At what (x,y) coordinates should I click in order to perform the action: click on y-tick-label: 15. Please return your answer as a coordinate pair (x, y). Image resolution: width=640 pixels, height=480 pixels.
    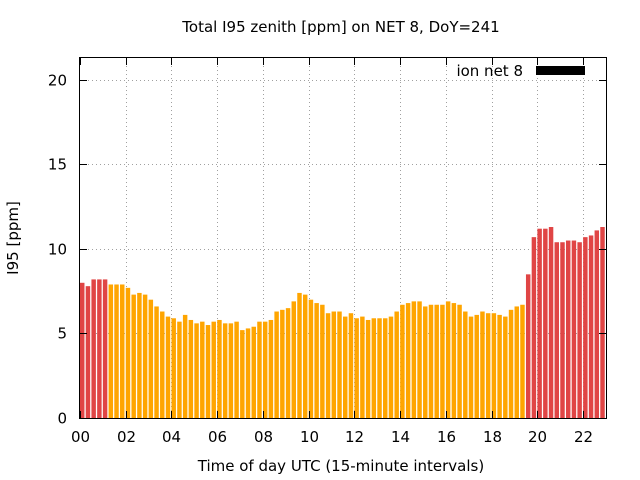
    Looking at the image, I should click on (57, 165).